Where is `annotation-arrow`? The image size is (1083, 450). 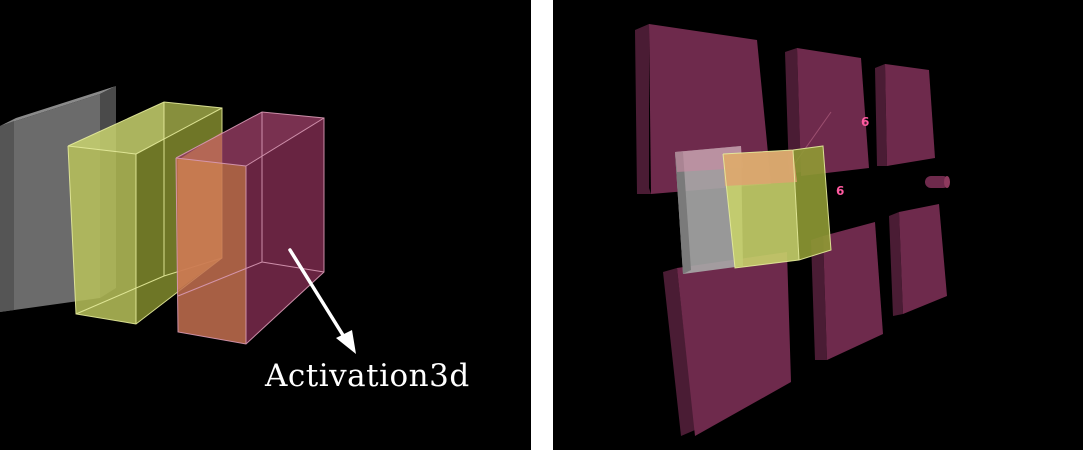 annotation-arrow is located at coordinates (322, 301).